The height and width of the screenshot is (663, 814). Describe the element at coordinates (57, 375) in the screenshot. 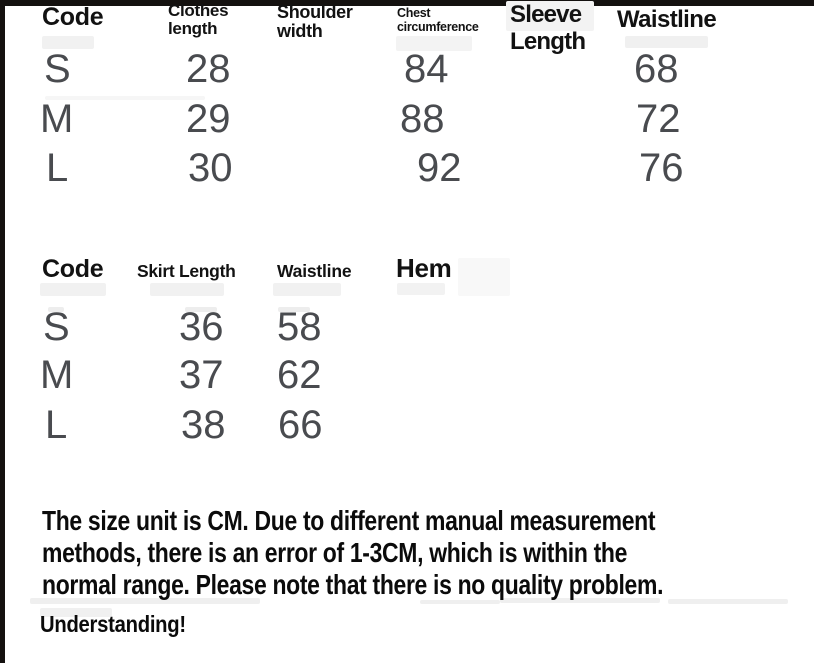

I see `t2-row-m-code: M` at that location.